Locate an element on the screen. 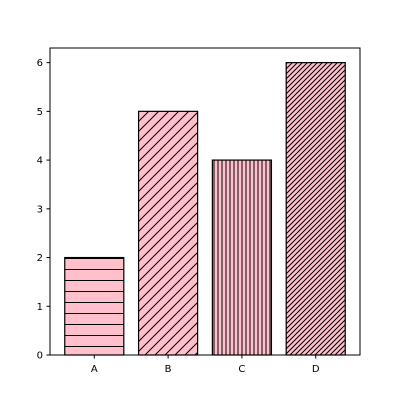 The image size is (400, 400). x-axis: A B C D is located at coordinates (205, 365).